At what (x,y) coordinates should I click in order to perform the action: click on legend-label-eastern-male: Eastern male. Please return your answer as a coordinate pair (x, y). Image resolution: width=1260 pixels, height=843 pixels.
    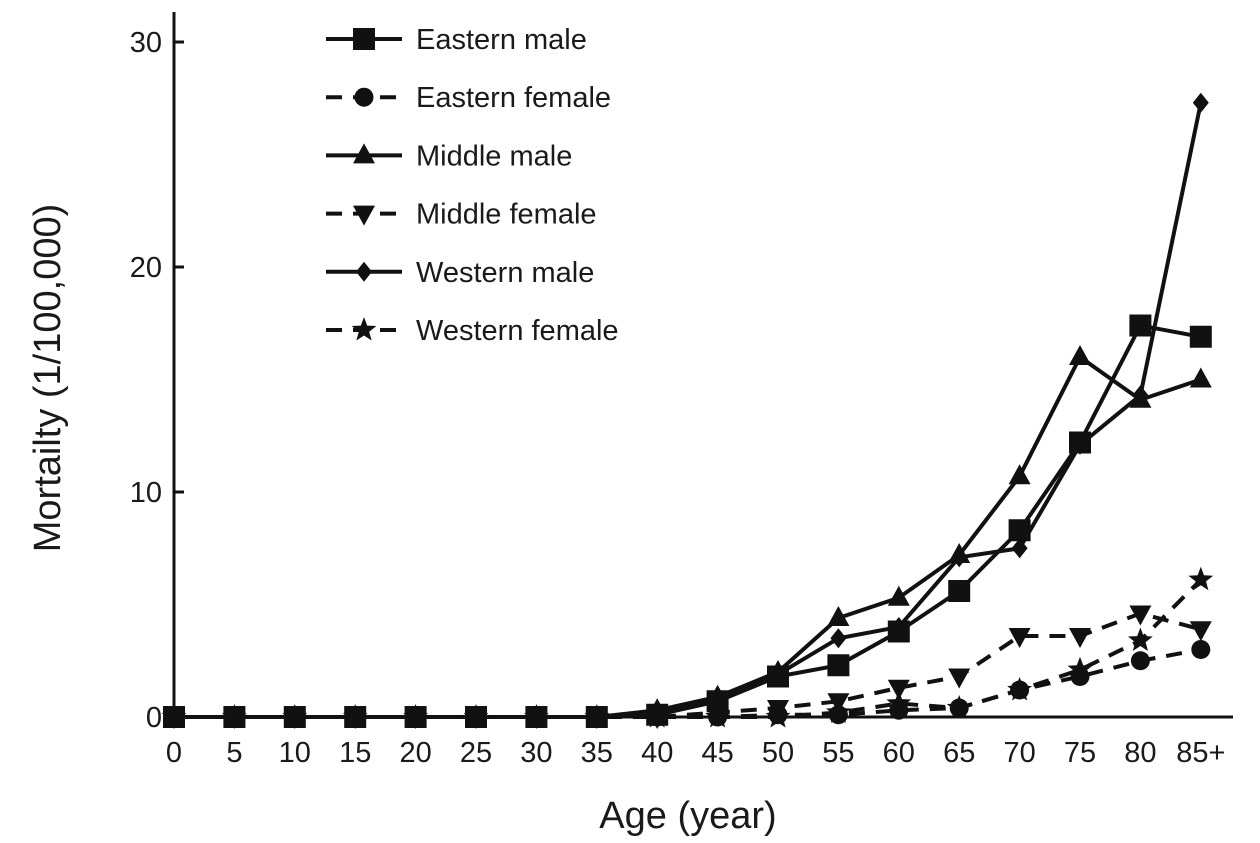
    Looking at the image, I should click on (501, 40).